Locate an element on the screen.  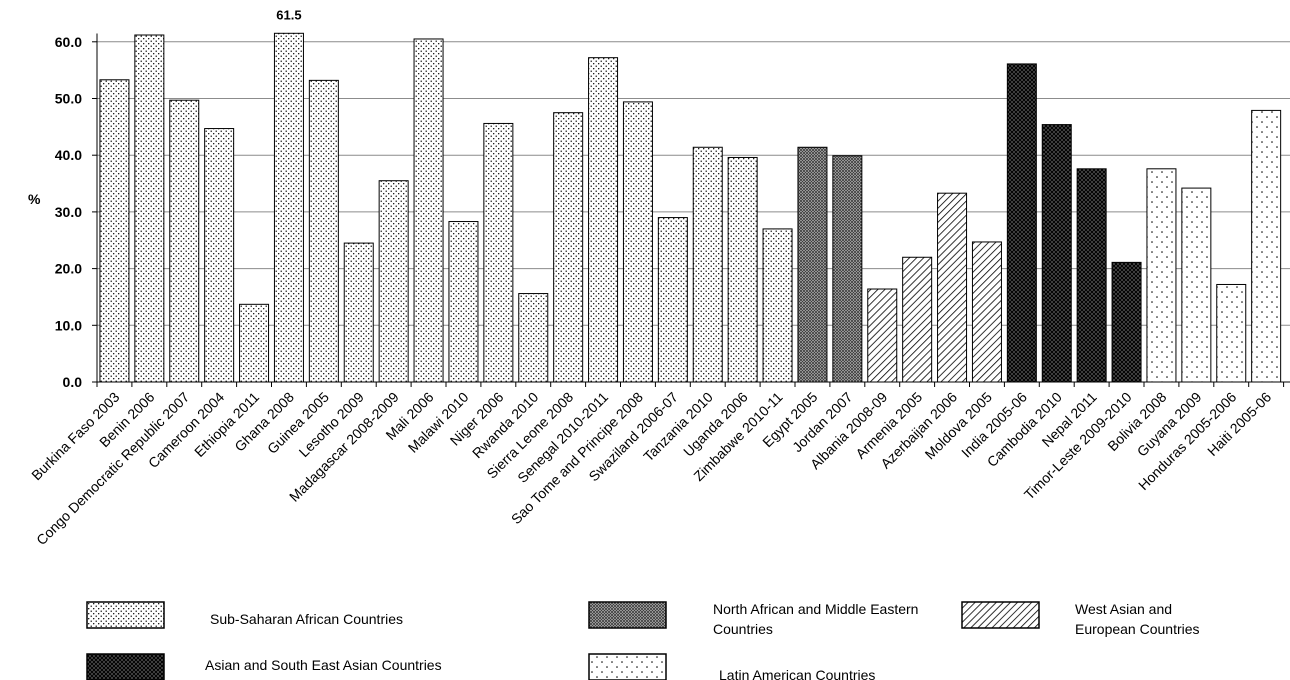
legend-swatch-north-african-and-middle-eastern-countries is located at coordinates (627, 615).